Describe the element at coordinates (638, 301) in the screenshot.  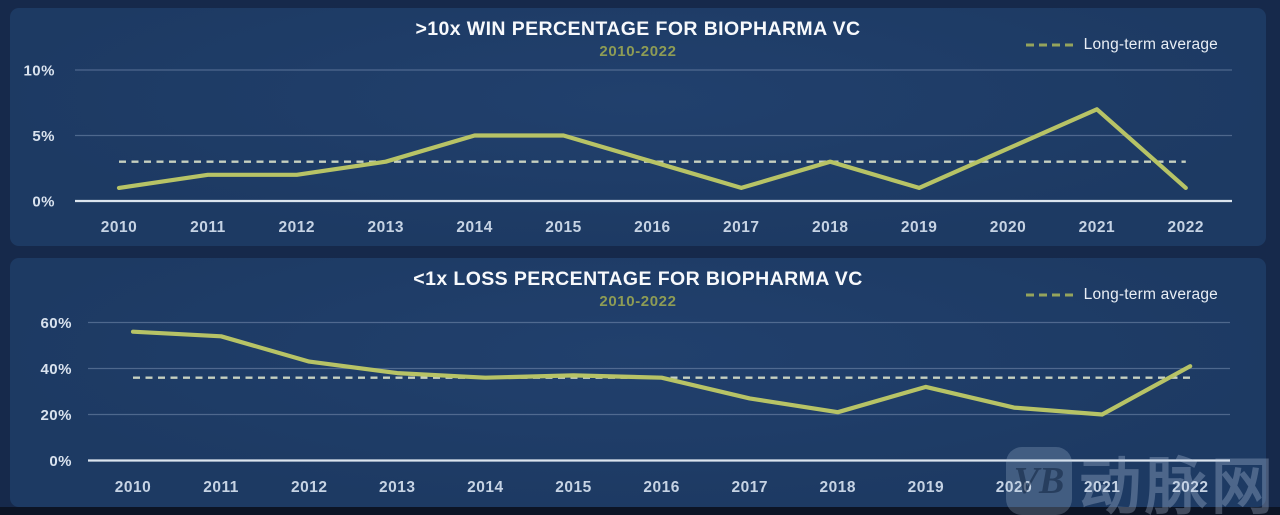
I see `loss-chart-subtitle: 2010-2022` at that location.